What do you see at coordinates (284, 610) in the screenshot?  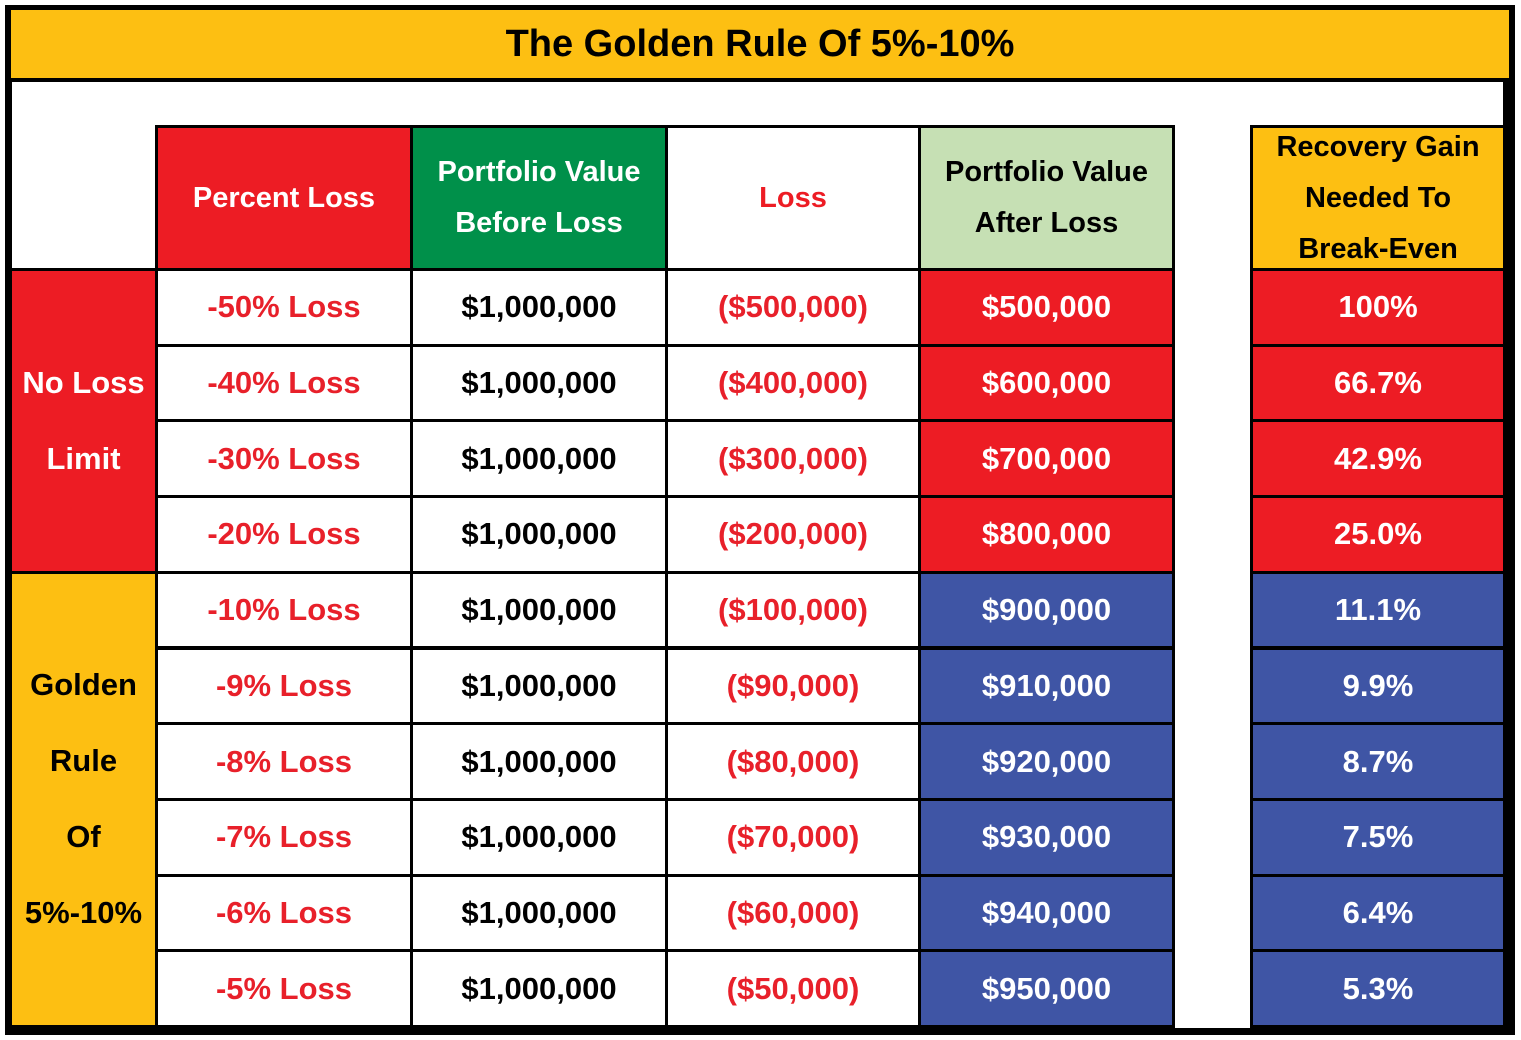 I see `table-cell: -10% Loss` at bounding box center [284, 610].